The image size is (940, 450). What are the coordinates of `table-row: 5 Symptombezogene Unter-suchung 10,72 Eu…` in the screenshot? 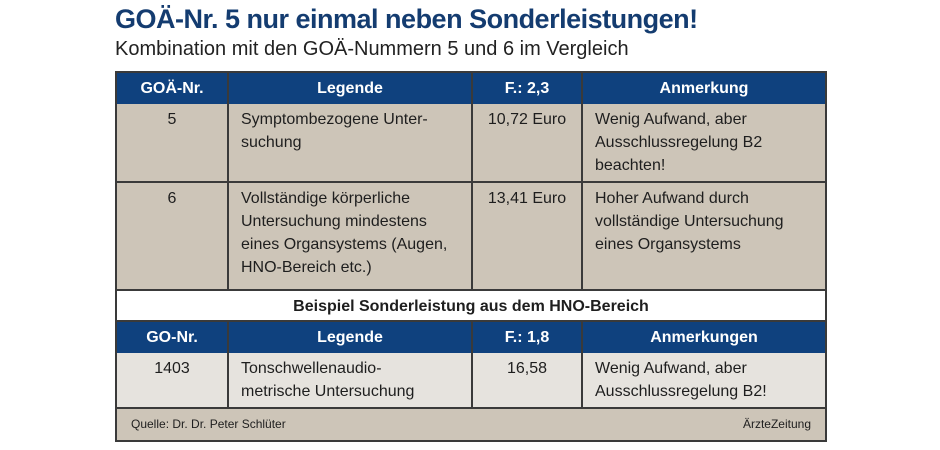 It's located at (471, 143).